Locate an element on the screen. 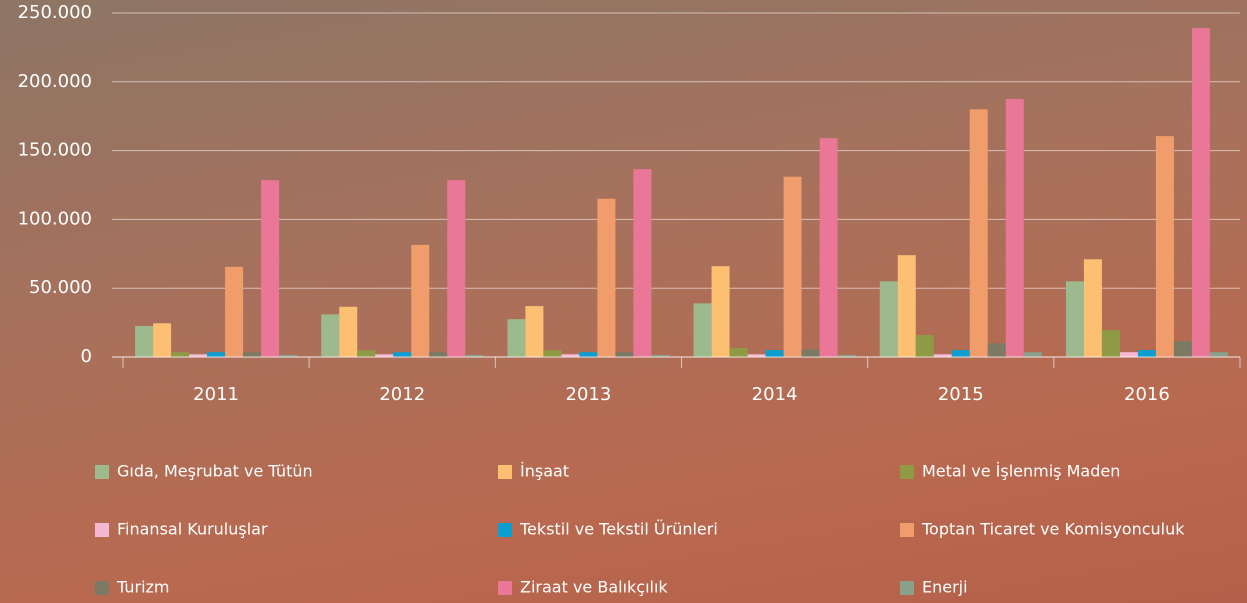 Image resolution: width=1247 pixels, height=603 pixels. y-tick-label: 150.000 is located at coordinates (55, 150).